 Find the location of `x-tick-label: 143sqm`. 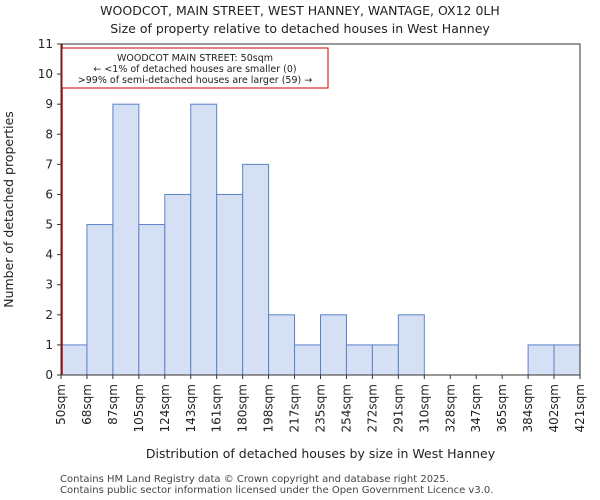

x-tick-label: 143sqm is located at coordinates (191, 408).